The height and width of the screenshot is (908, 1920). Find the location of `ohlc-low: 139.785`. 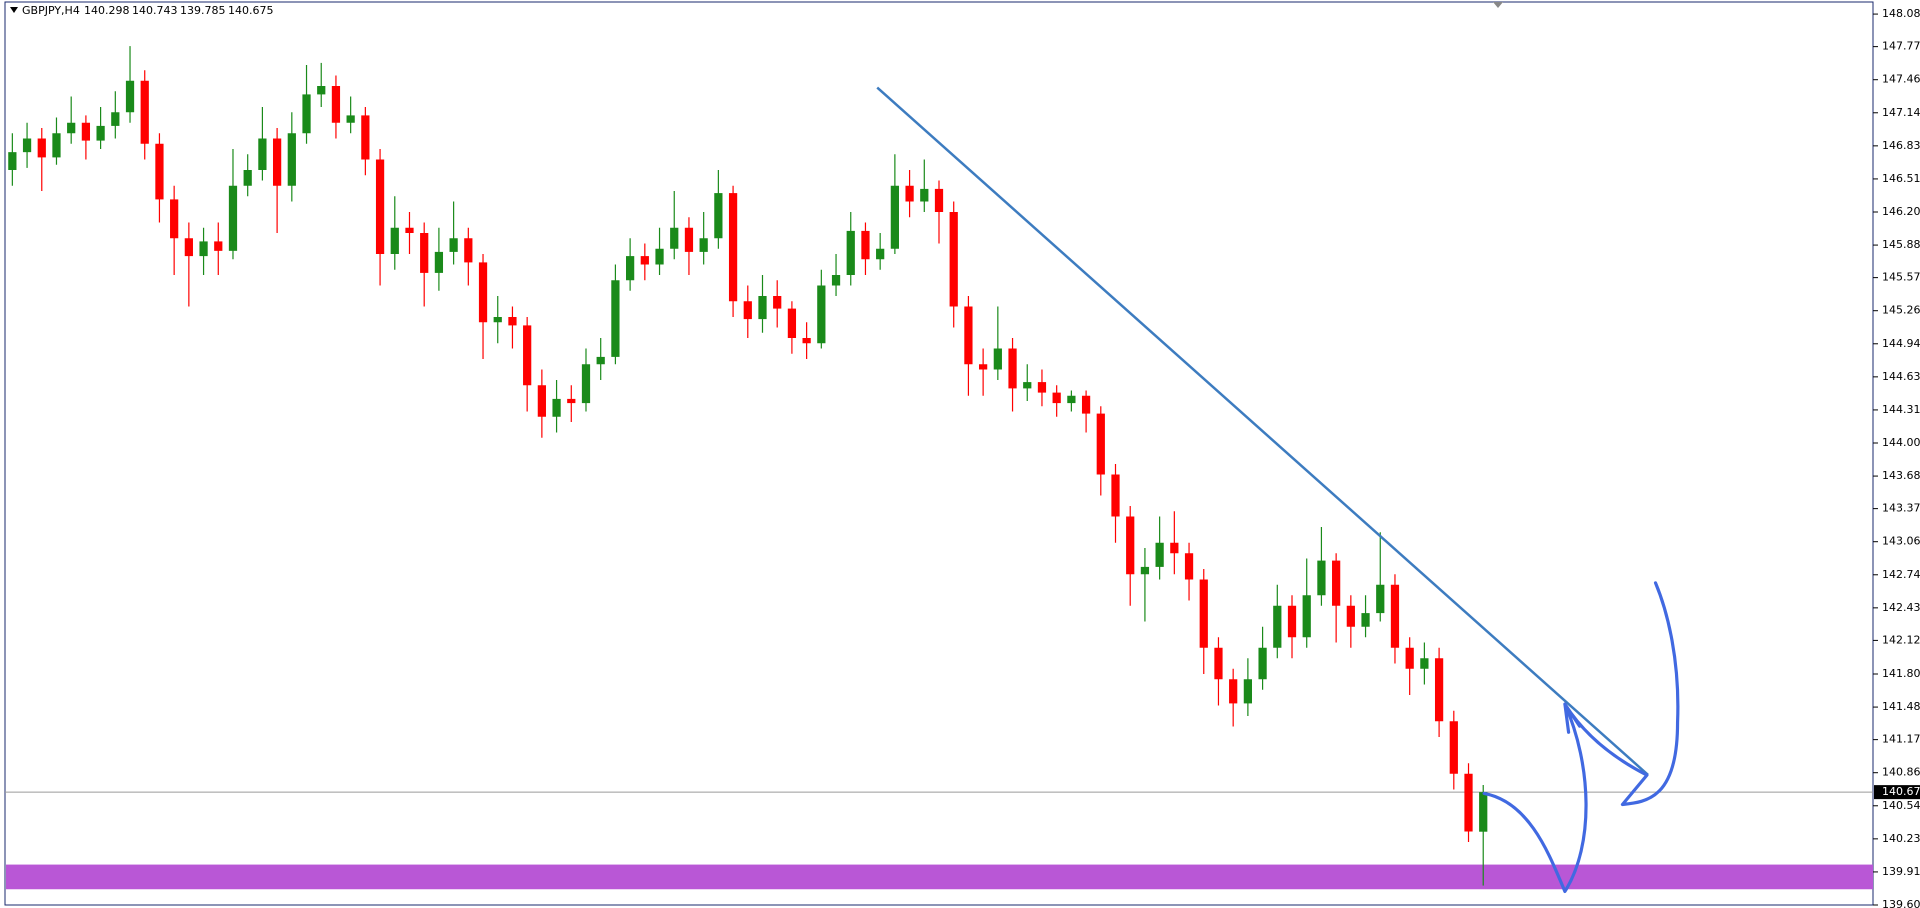

ohlc-low: 139.785 is located at coordinates (203, 10).